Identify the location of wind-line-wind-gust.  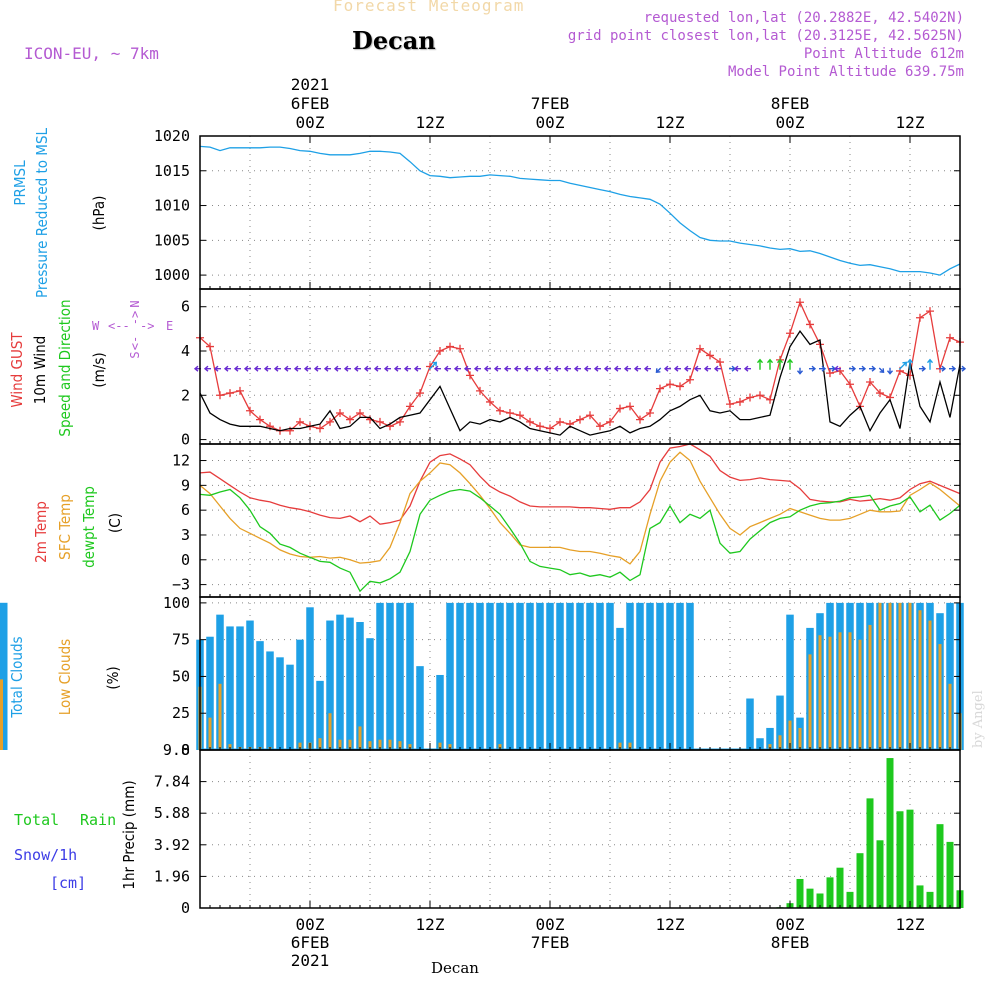
(580, 366).